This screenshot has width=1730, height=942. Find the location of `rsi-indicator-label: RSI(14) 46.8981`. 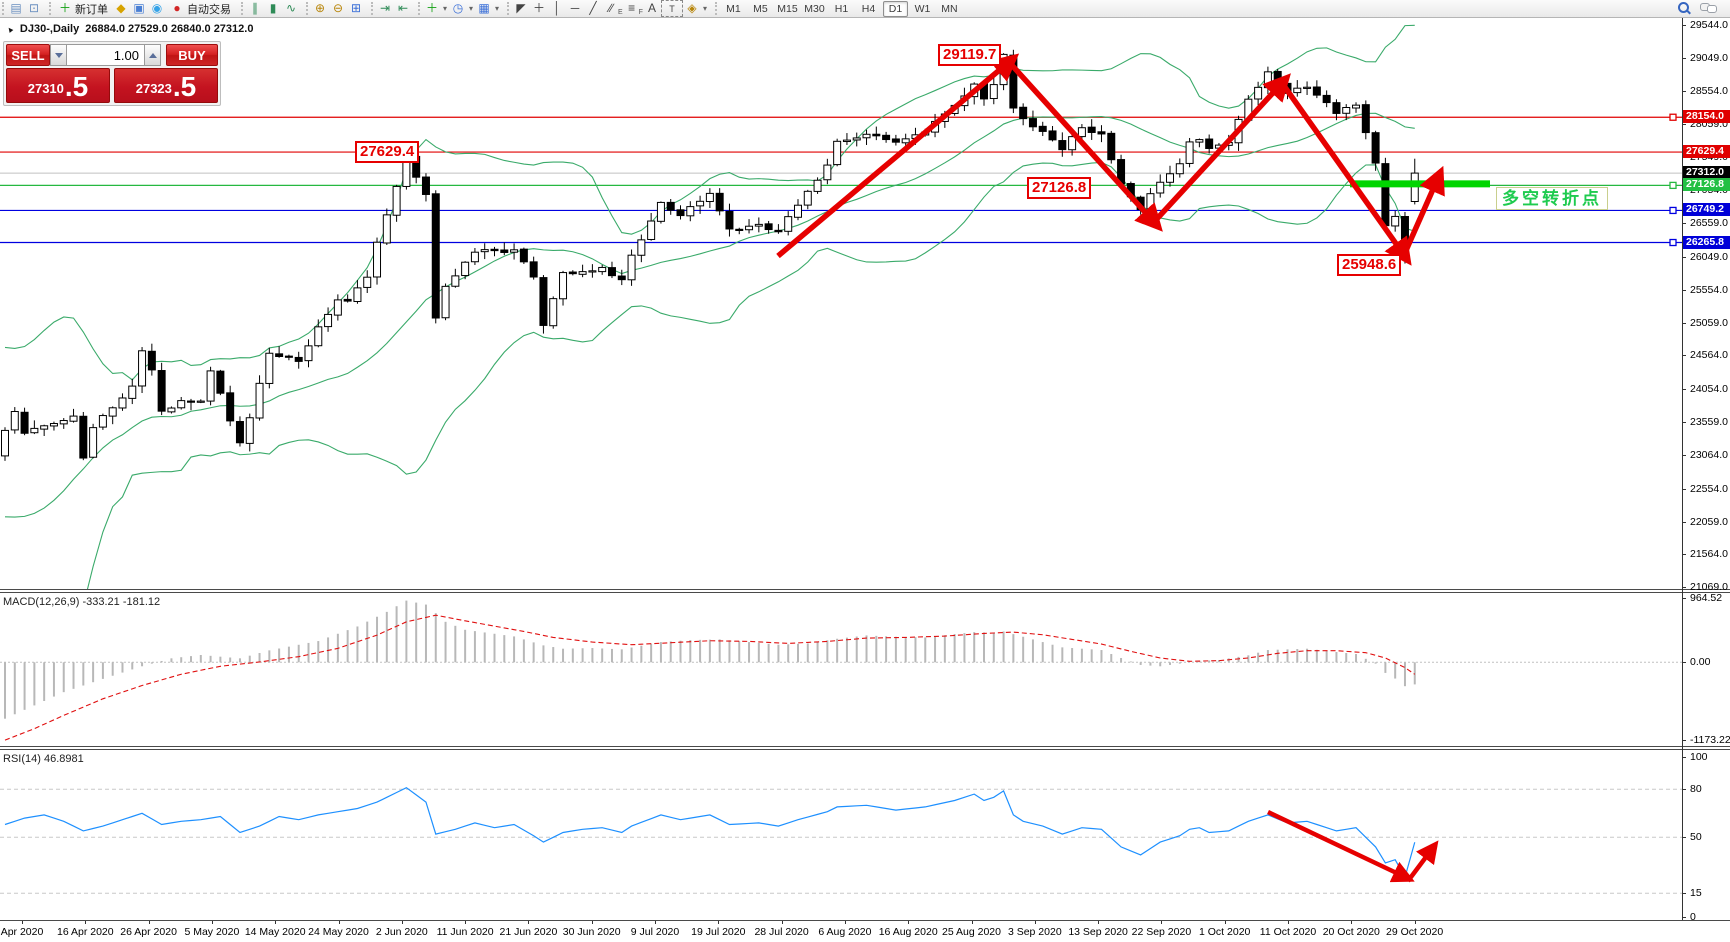

rsi-indicator-label: RSI(14) 46.8981 is located at coordinates (43, 759).